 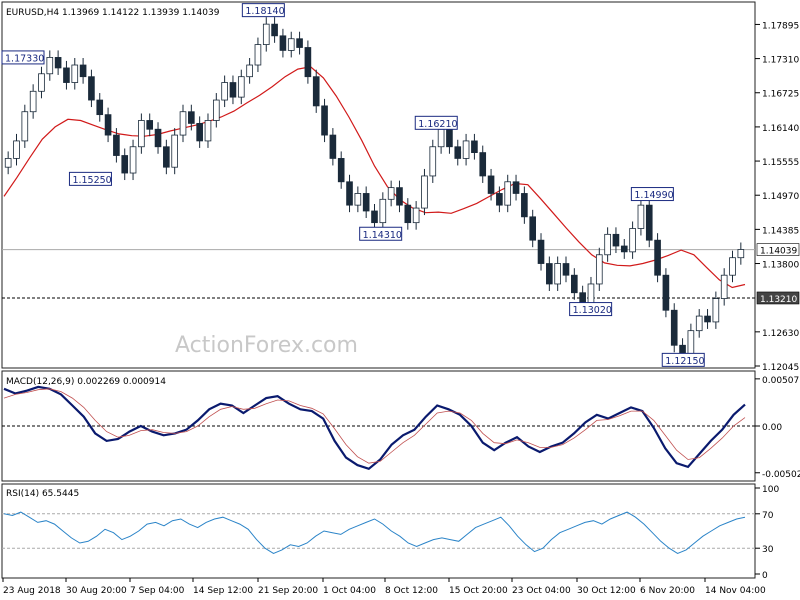 I want to click on price-annotation-label: 1.16210, so click(x=437, y=124).